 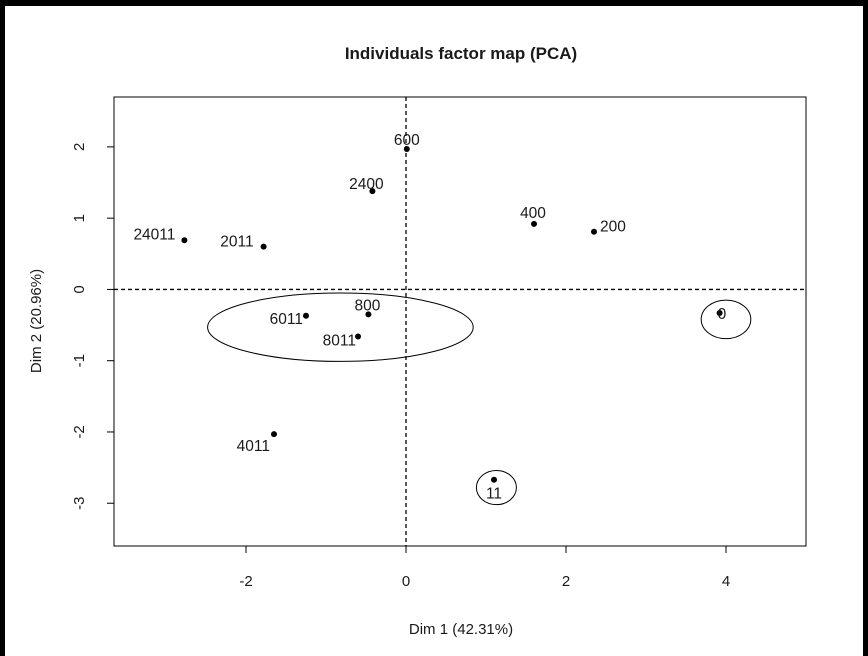 I want to click on y-tick-label: -2, so click(x=79, y=431).